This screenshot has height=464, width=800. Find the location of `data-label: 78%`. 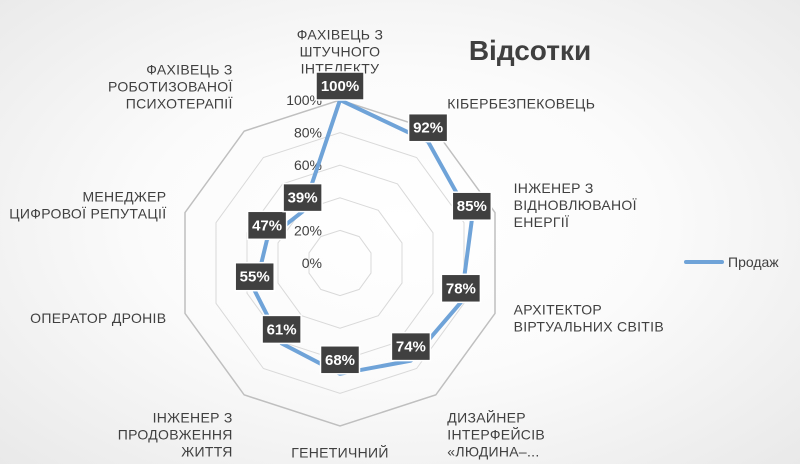

data-label: 78% is located at coordinates (461, 288).